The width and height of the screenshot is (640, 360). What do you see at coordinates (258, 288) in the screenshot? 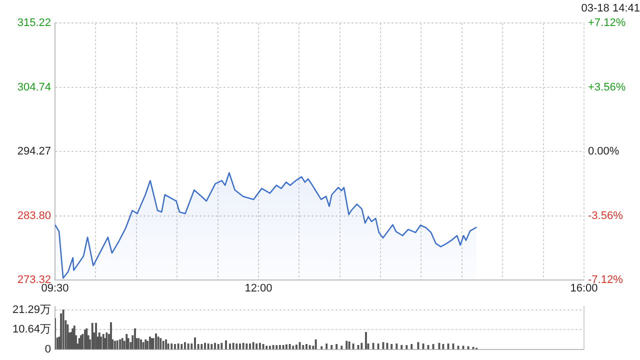
I see `x-tick-label: 12:00` at bounding box center [258, 288].